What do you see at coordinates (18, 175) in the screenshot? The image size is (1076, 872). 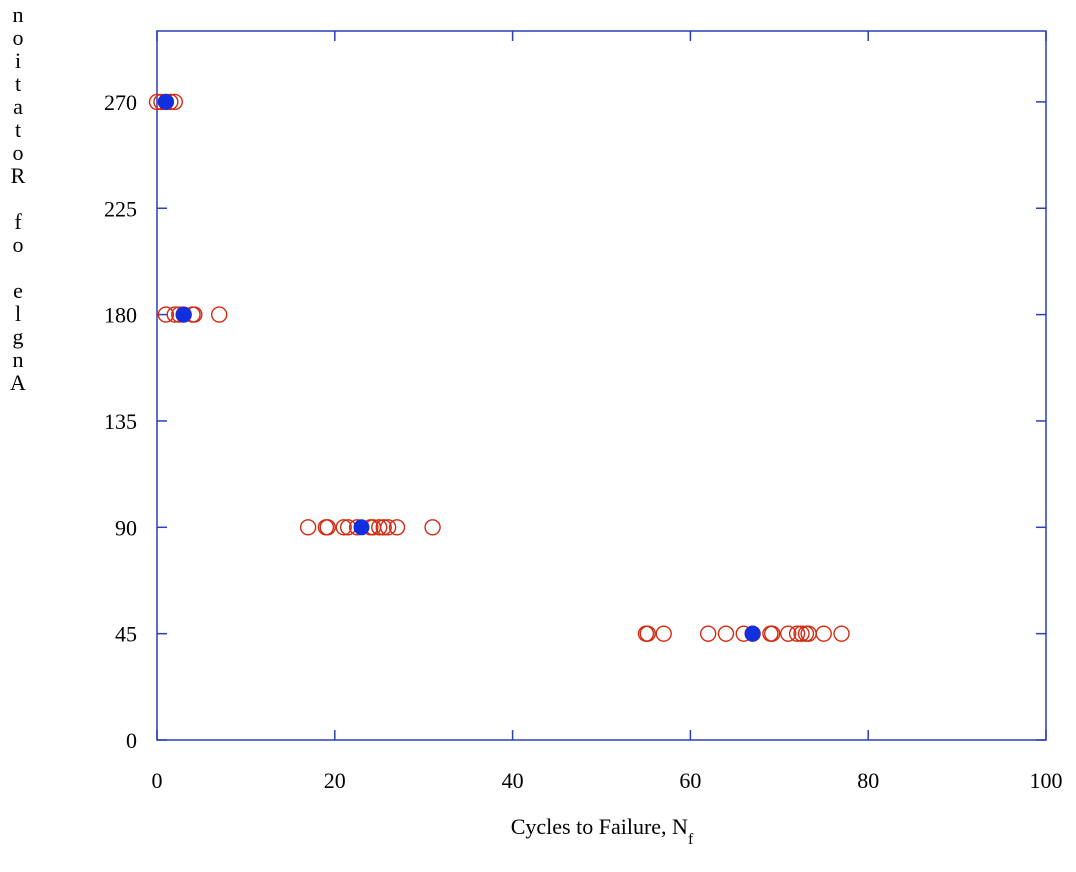 I see `y-axis-title-char: R` at bounding box center [18, 175].